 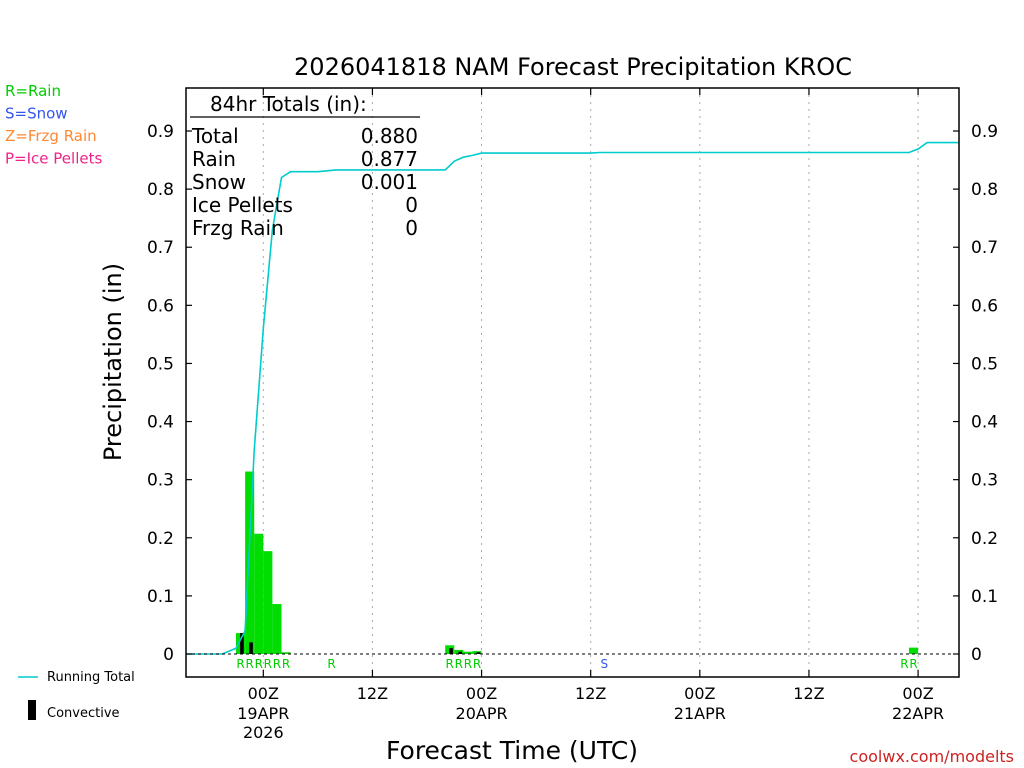 I want to click on x-tick-year: 2026, so click(x=263, y=732).